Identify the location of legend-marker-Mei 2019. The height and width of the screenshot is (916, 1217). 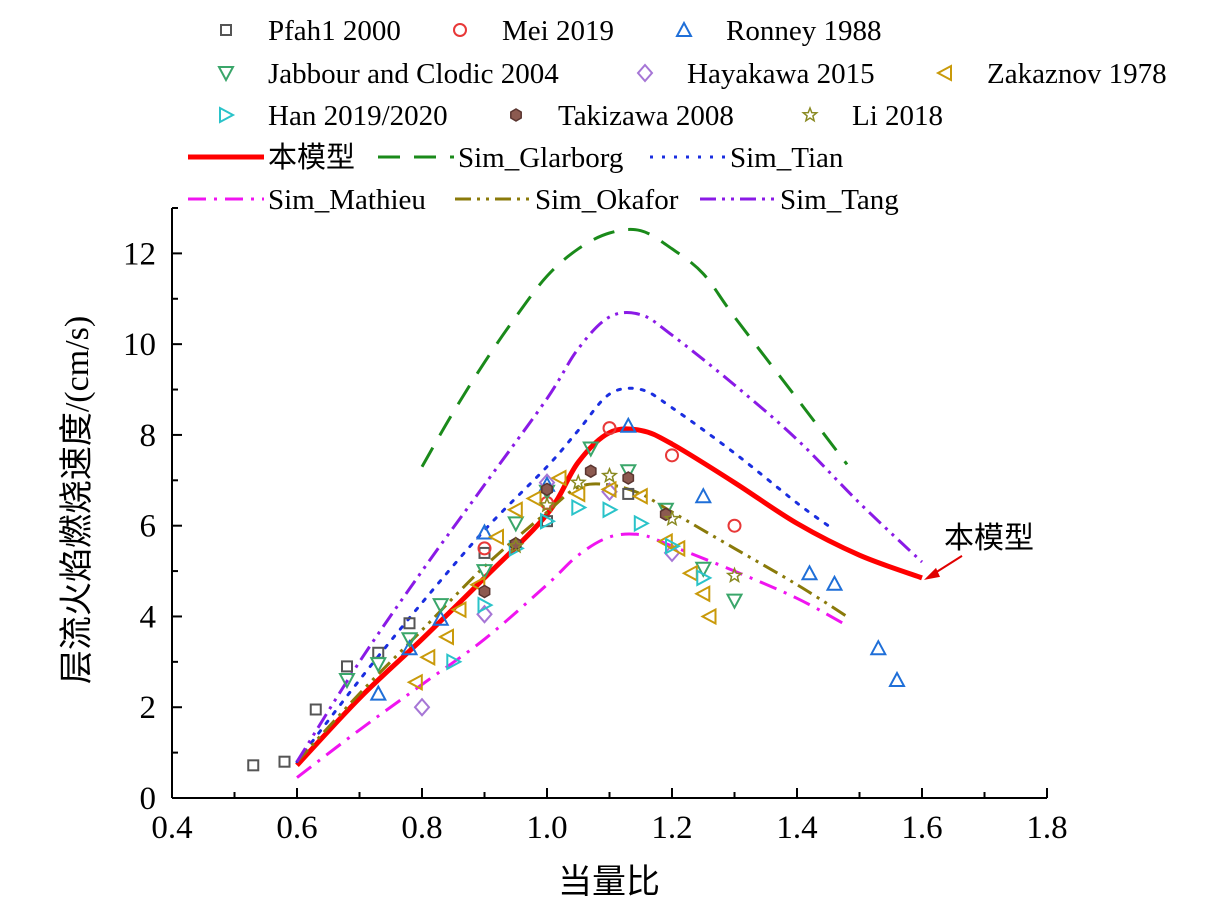
(460, 30).